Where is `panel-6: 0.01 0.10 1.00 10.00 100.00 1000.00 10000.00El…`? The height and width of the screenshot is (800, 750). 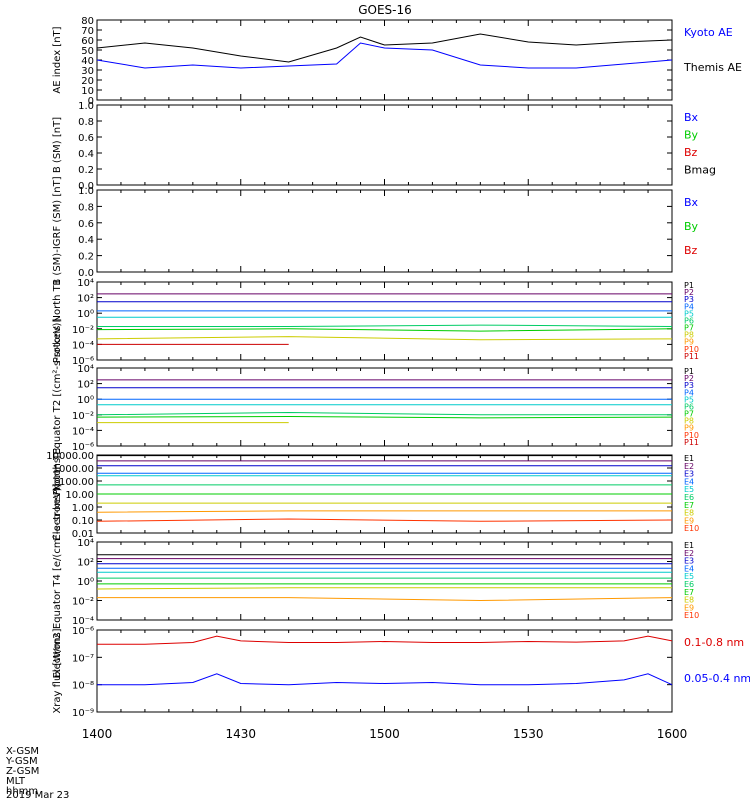 panel-6: 0.01 0.10 1.00 10.00 100.00 1000.00 10000.00El… is located at coordinates (372, 493).